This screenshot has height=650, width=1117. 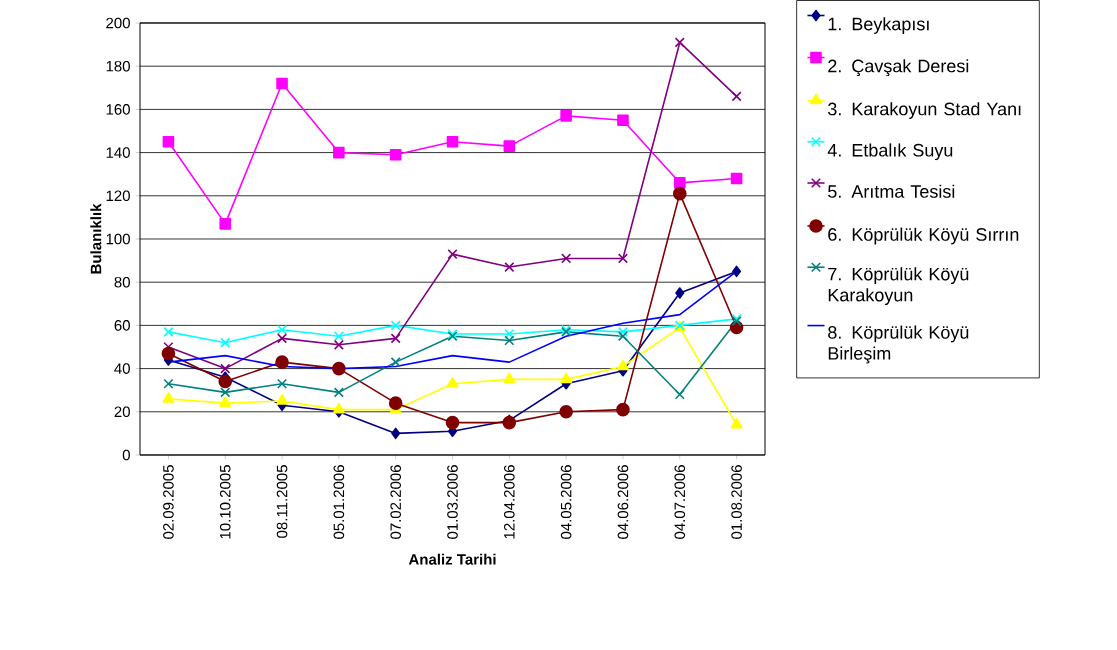 I want to click on y-tick-label: 160, so click(x=118, y=109).